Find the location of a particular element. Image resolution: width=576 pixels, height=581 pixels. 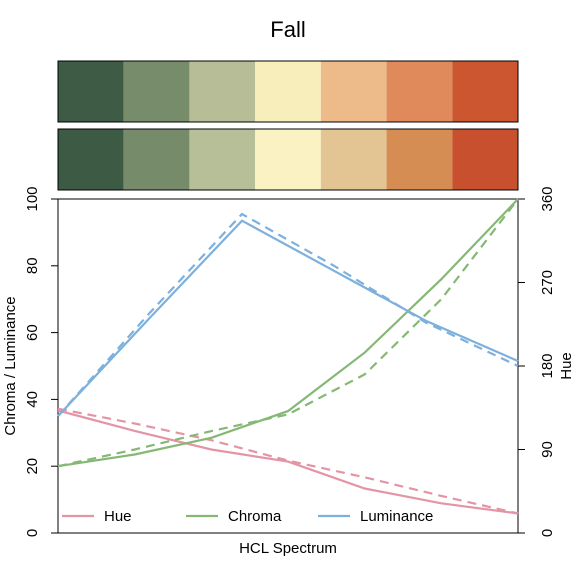

left-tick-label: 100 is located at coordinates (32, 198).